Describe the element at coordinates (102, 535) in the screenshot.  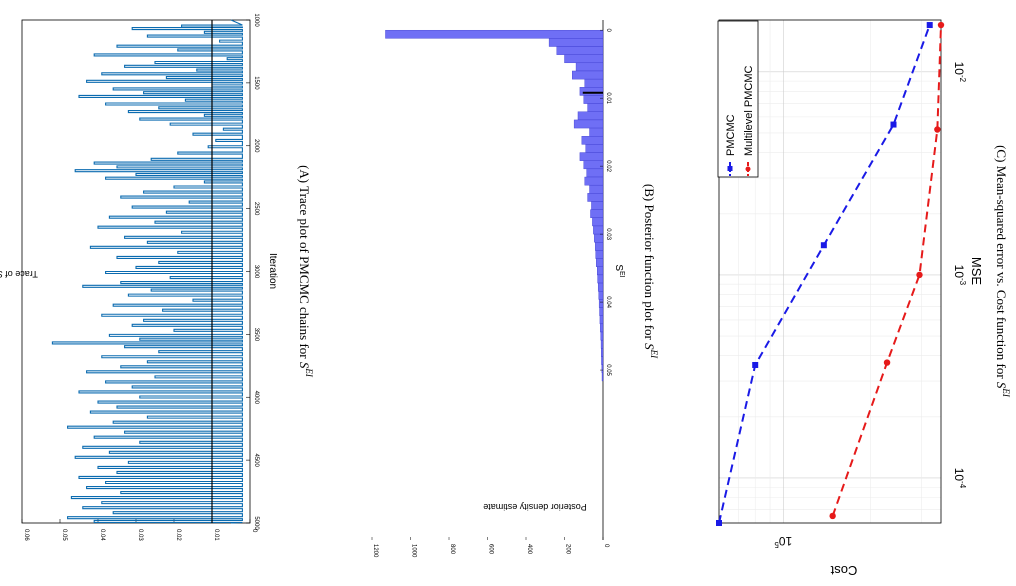
I see `trace-y-tick-label: 0.04` at that location.